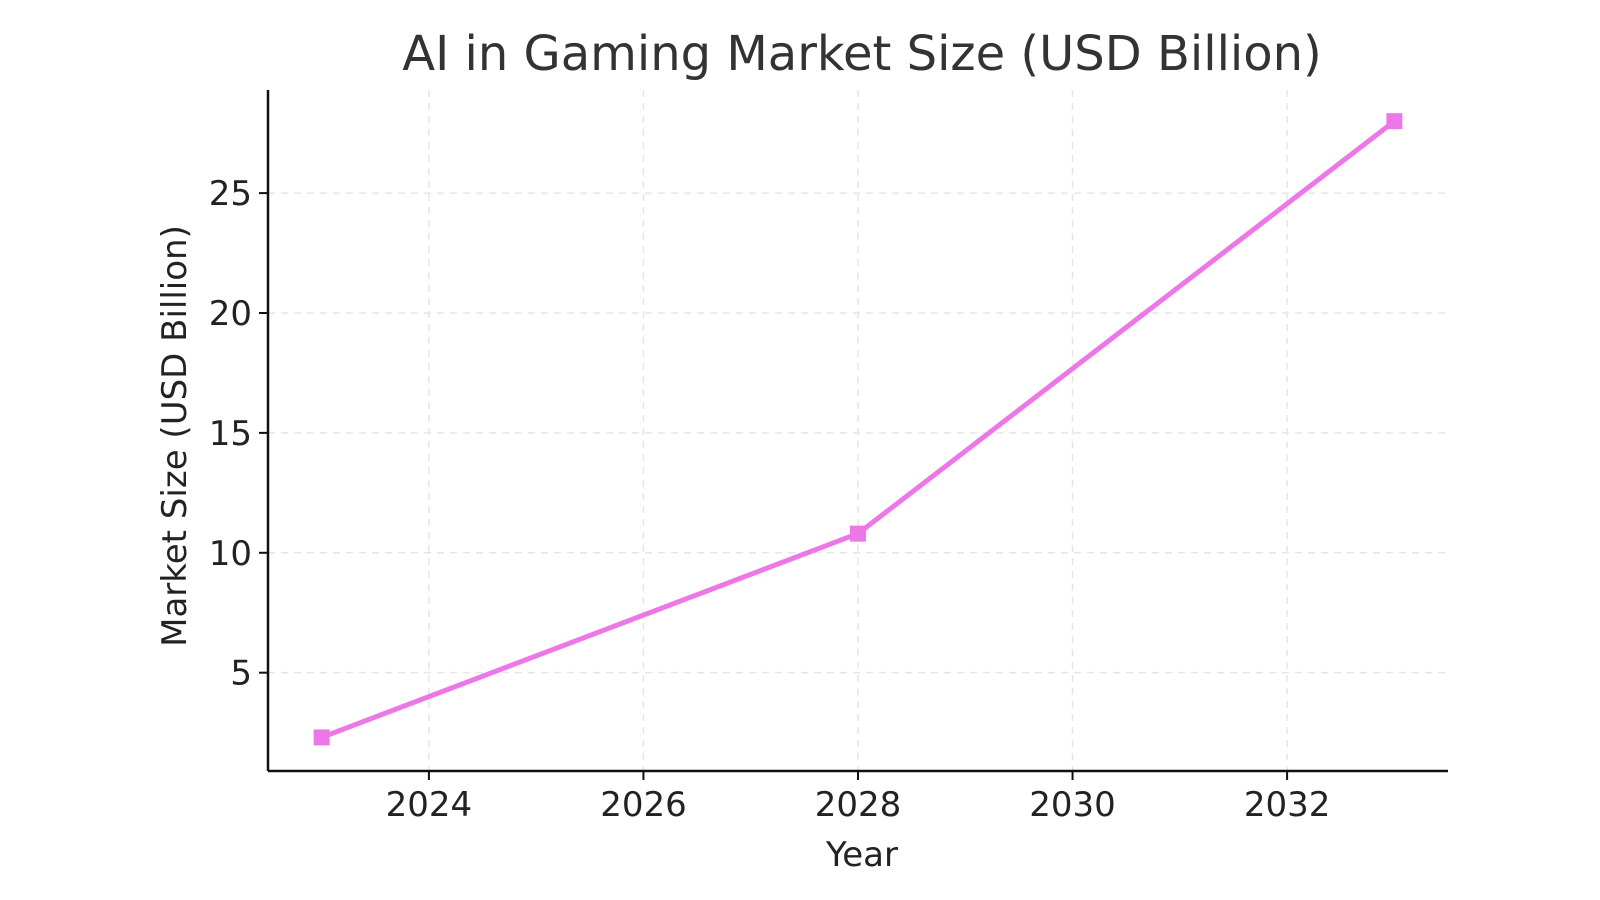  I want to click on x-tick-label: 2030, so click(1072, 805).